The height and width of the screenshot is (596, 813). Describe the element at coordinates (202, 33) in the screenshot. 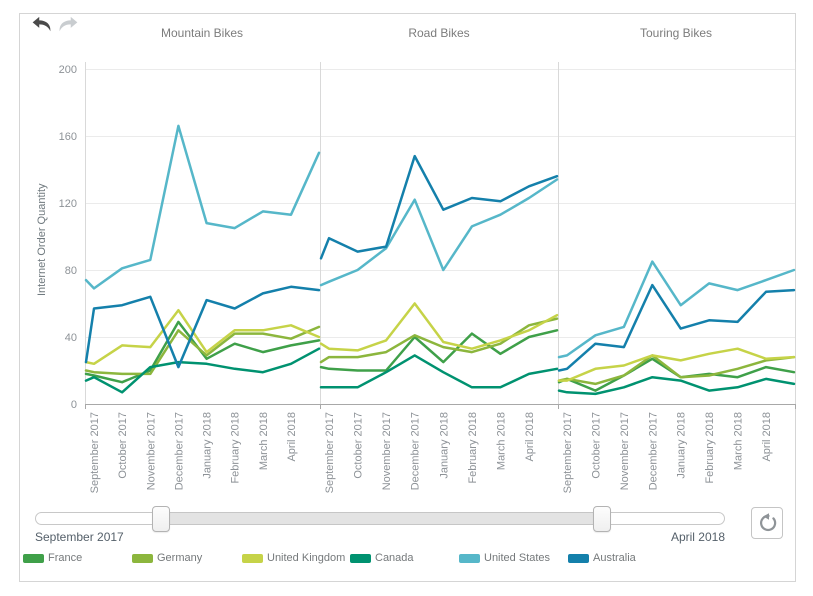

I see `panel-title-mountain-bikes: Mountain Bikes` at that location.